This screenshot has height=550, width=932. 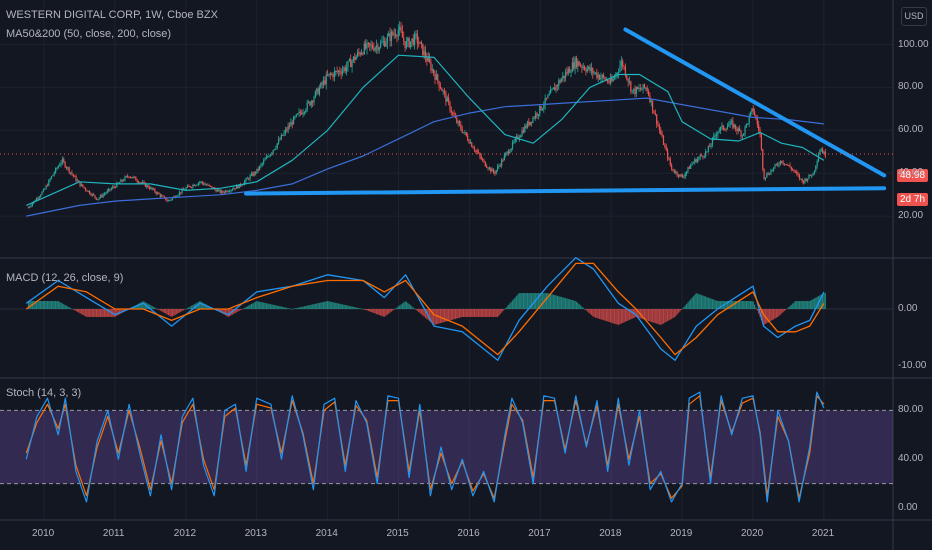 I want to click on x-tick-label: 2012, so click(x=185, y=533).